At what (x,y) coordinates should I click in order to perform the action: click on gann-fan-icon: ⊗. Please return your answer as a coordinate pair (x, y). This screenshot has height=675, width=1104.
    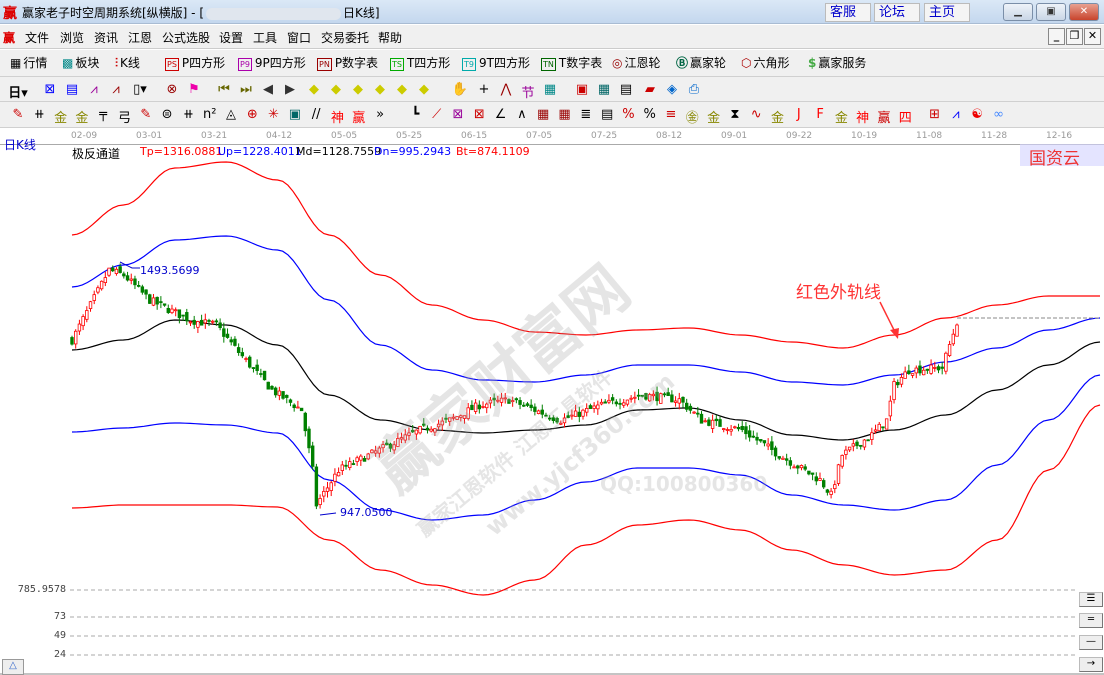
    Looking at the image, I should click on (172, 89).